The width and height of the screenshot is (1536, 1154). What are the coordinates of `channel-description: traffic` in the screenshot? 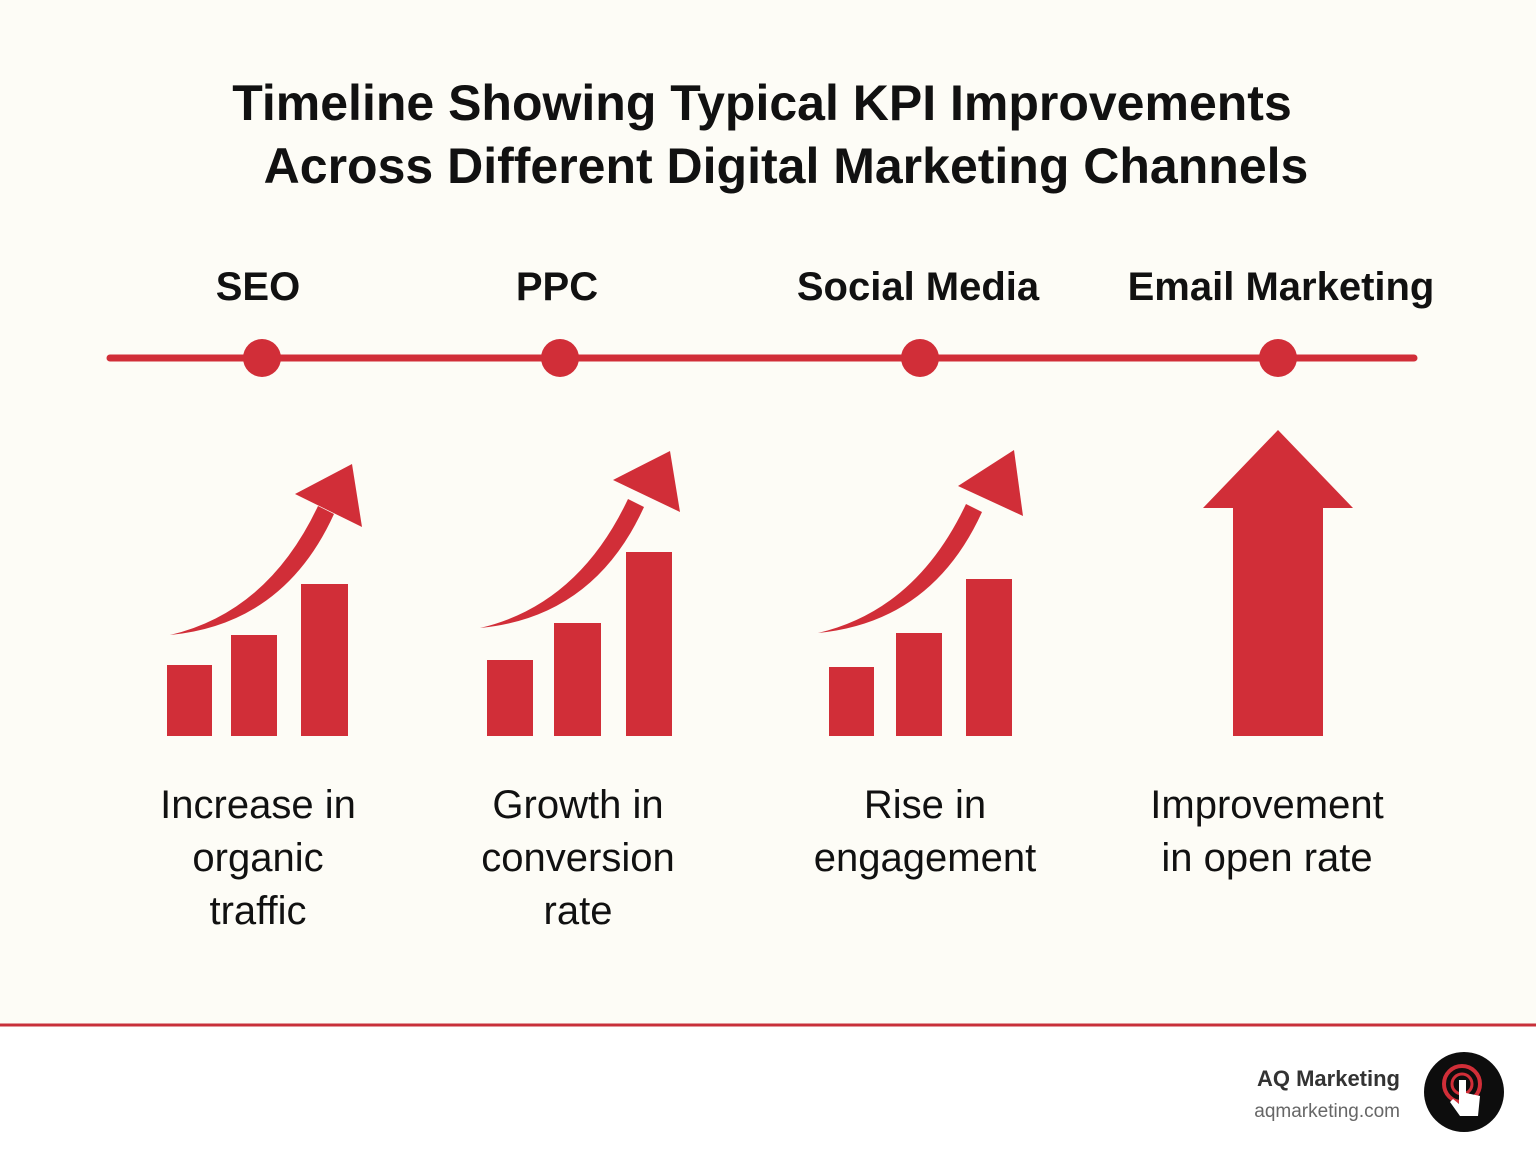 It's located at (257, 911).